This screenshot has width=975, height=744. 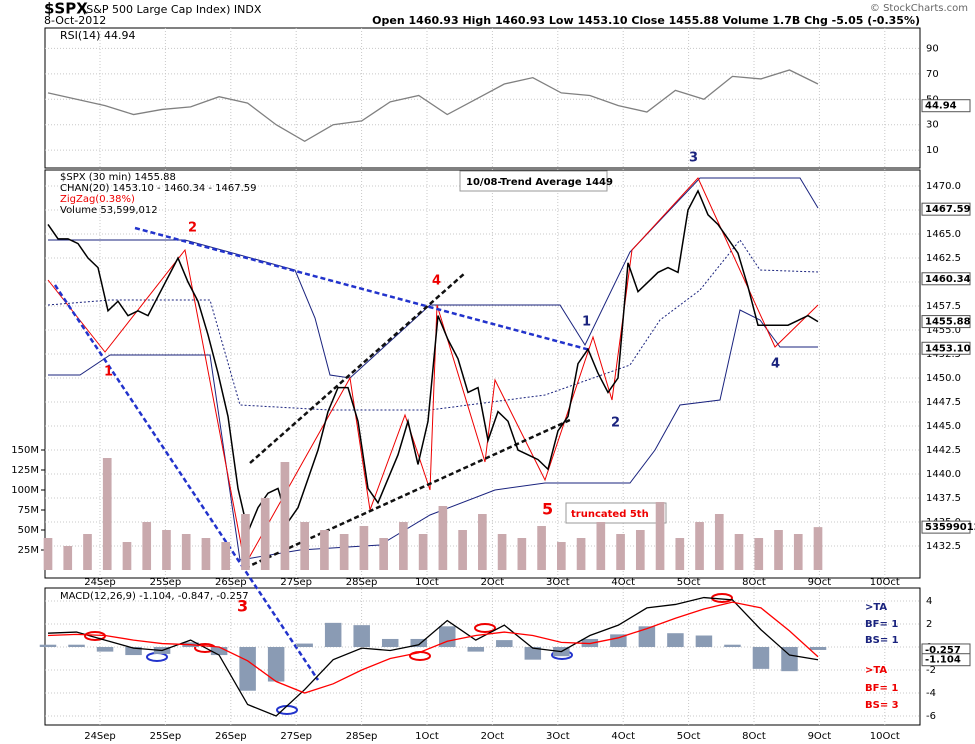 What do you see at coordinates (97, 35) in the screenshot?
I see `rsi-legend: RSI(14) 44.94` at bounding box center [97, 35].